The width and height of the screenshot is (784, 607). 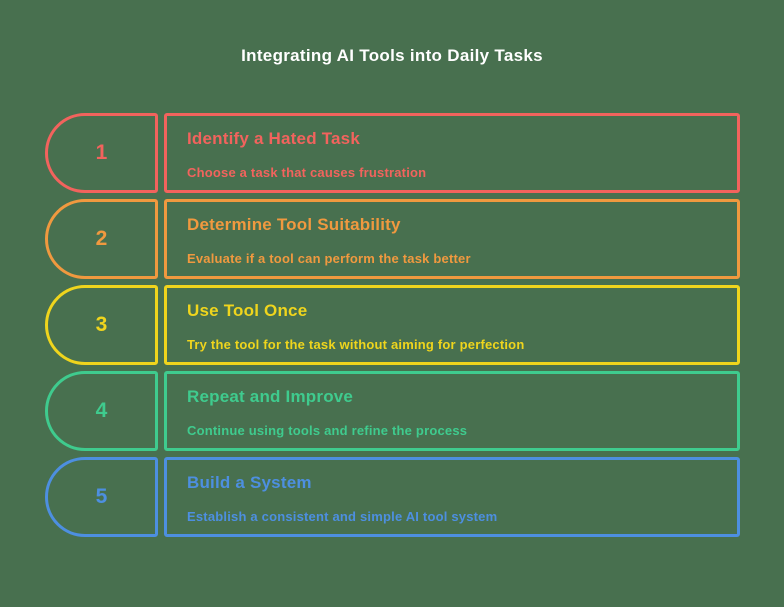 I want to click on step-number-badge: 1, so click(x=101, y=153).